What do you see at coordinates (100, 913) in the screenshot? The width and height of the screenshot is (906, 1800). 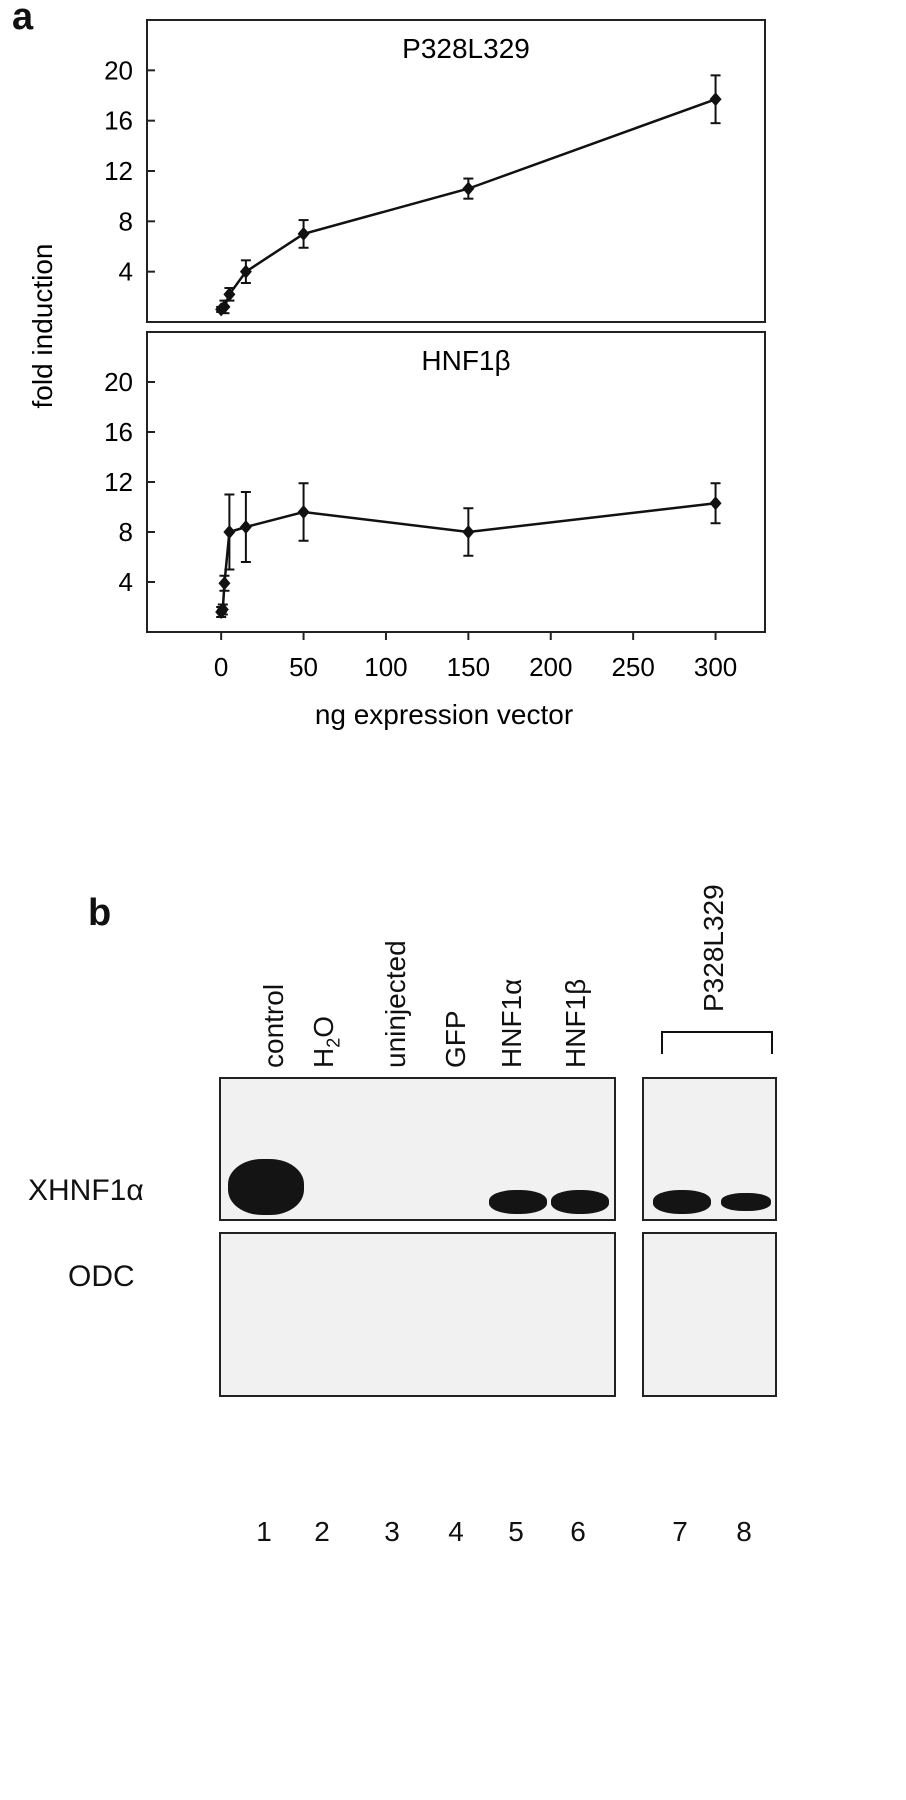 I see `panel-b-letter: b` at bounding box center [100, 913].